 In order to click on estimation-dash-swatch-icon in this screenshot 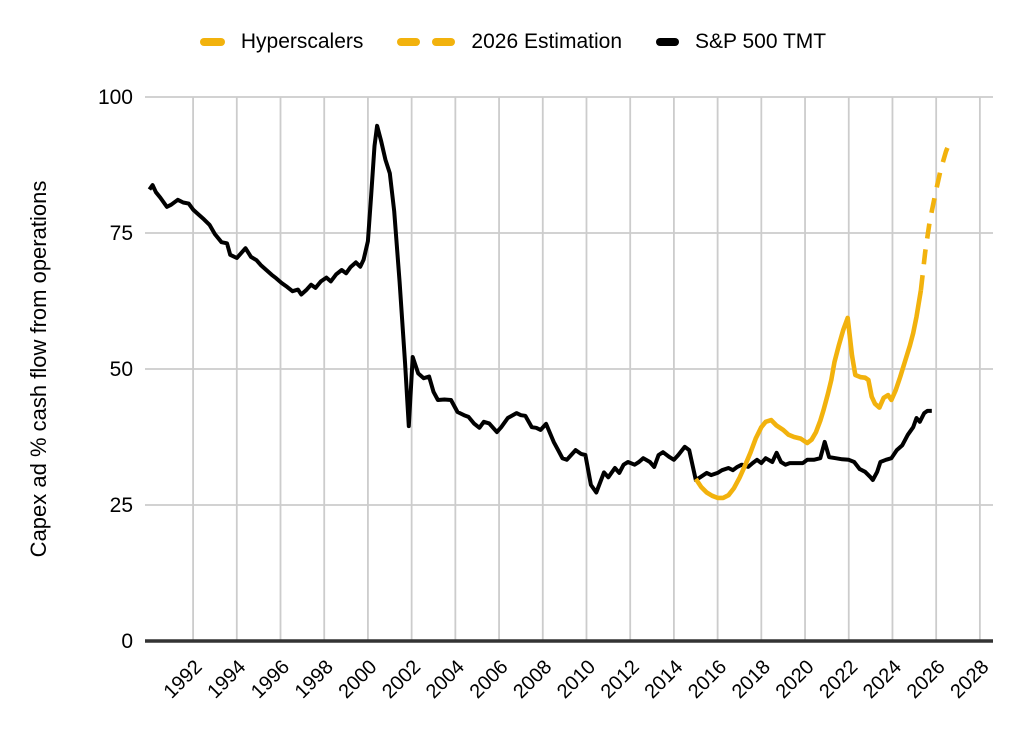, I will do `click(426, 42)`.